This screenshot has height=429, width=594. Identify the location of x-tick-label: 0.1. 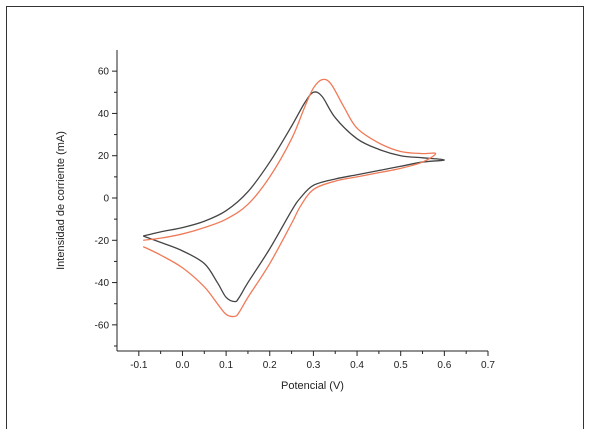
(226, 365).